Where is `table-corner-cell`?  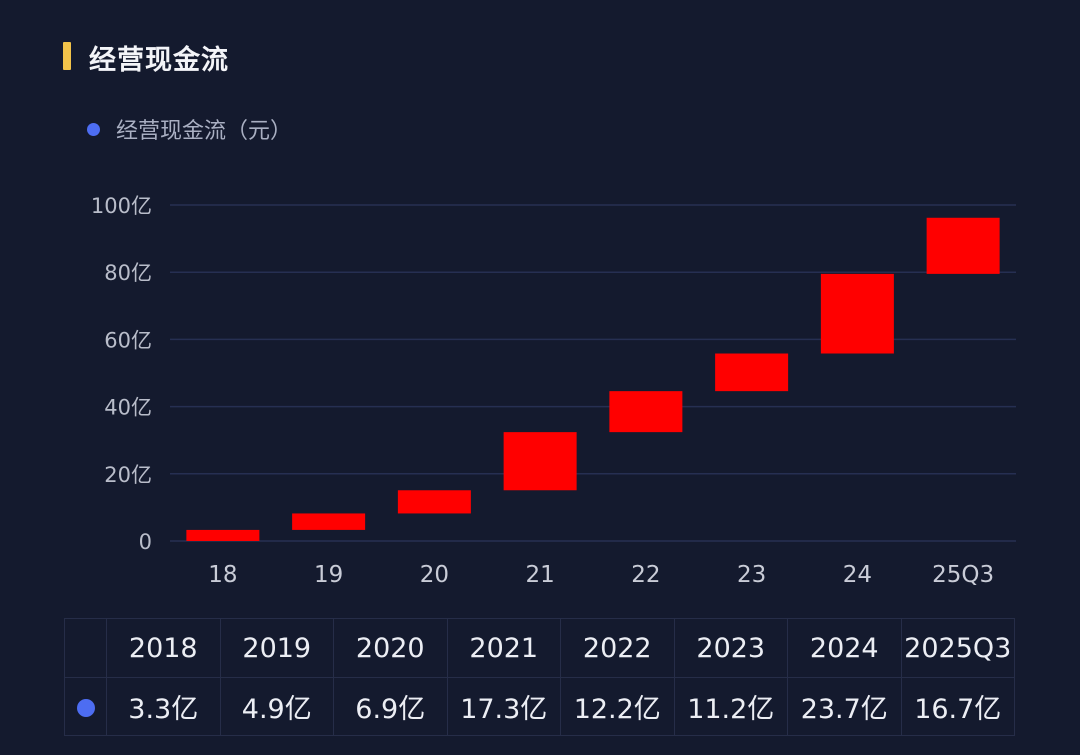 table-corner-cell is located at coordinates (85, 648).